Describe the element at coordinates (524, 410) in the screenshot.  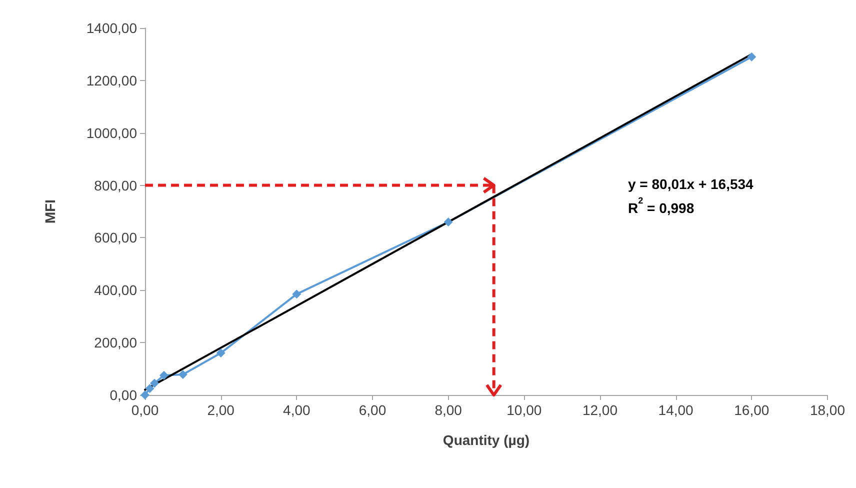
I see `x-tick-label: 10,00` at that location.